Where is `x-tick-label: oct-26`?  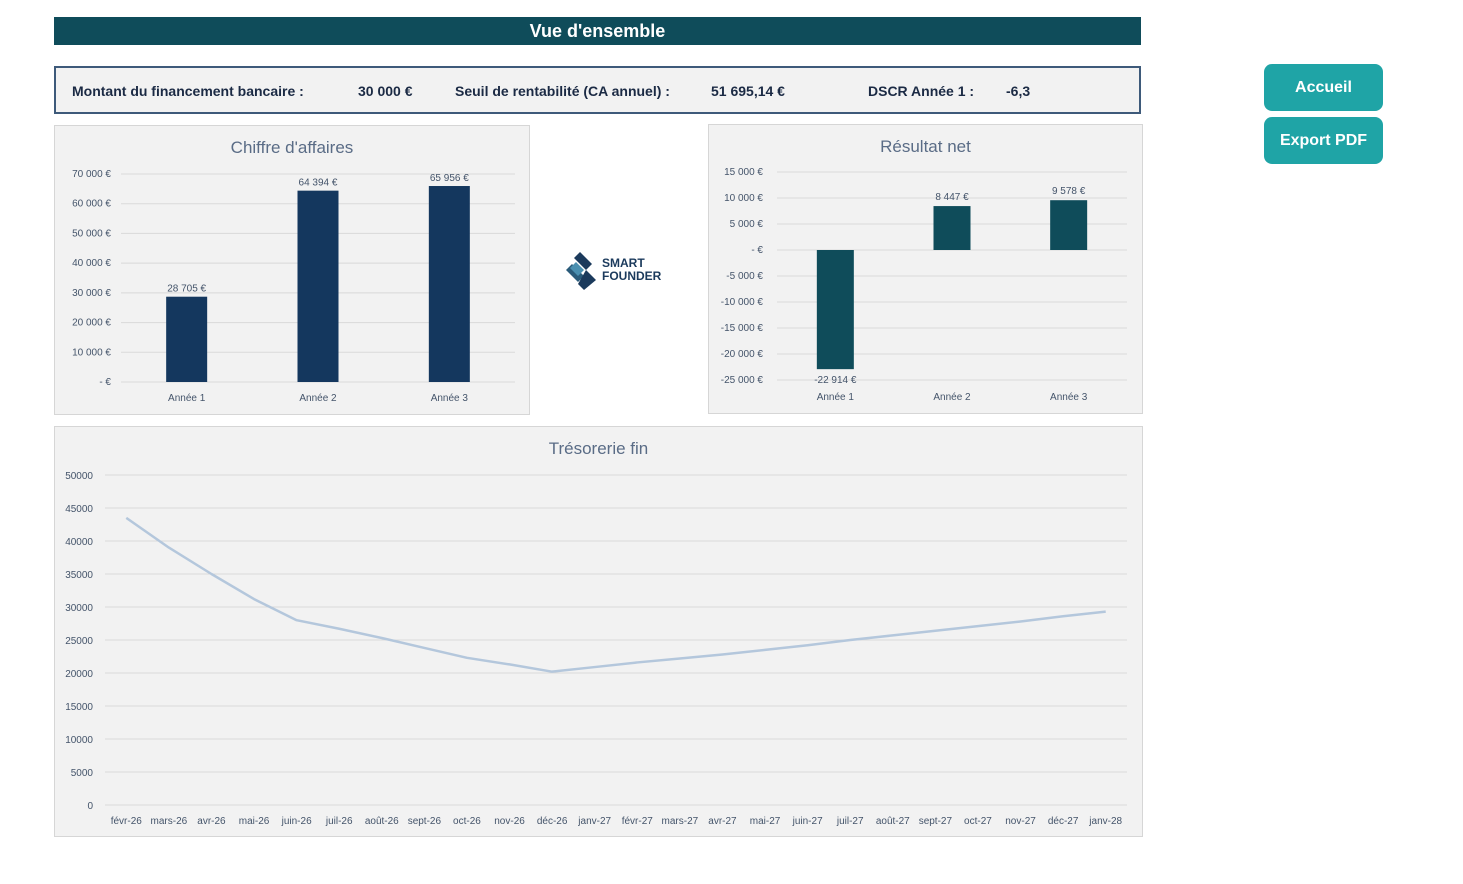
x-tick-label: oct-26 is located at coordinates (467, 821).